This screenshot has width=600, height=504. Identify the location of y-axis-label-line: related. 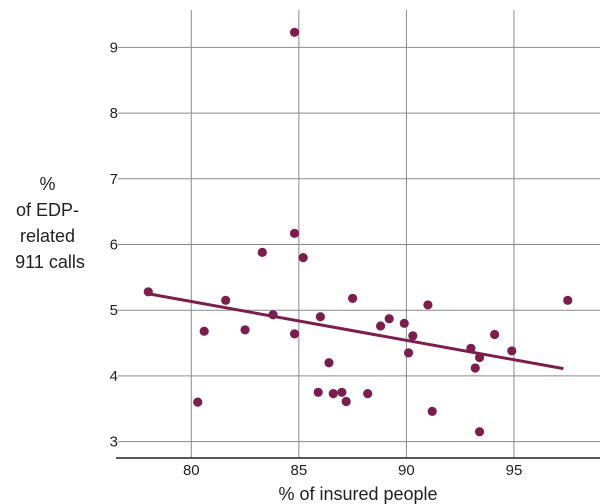
(47, 236).